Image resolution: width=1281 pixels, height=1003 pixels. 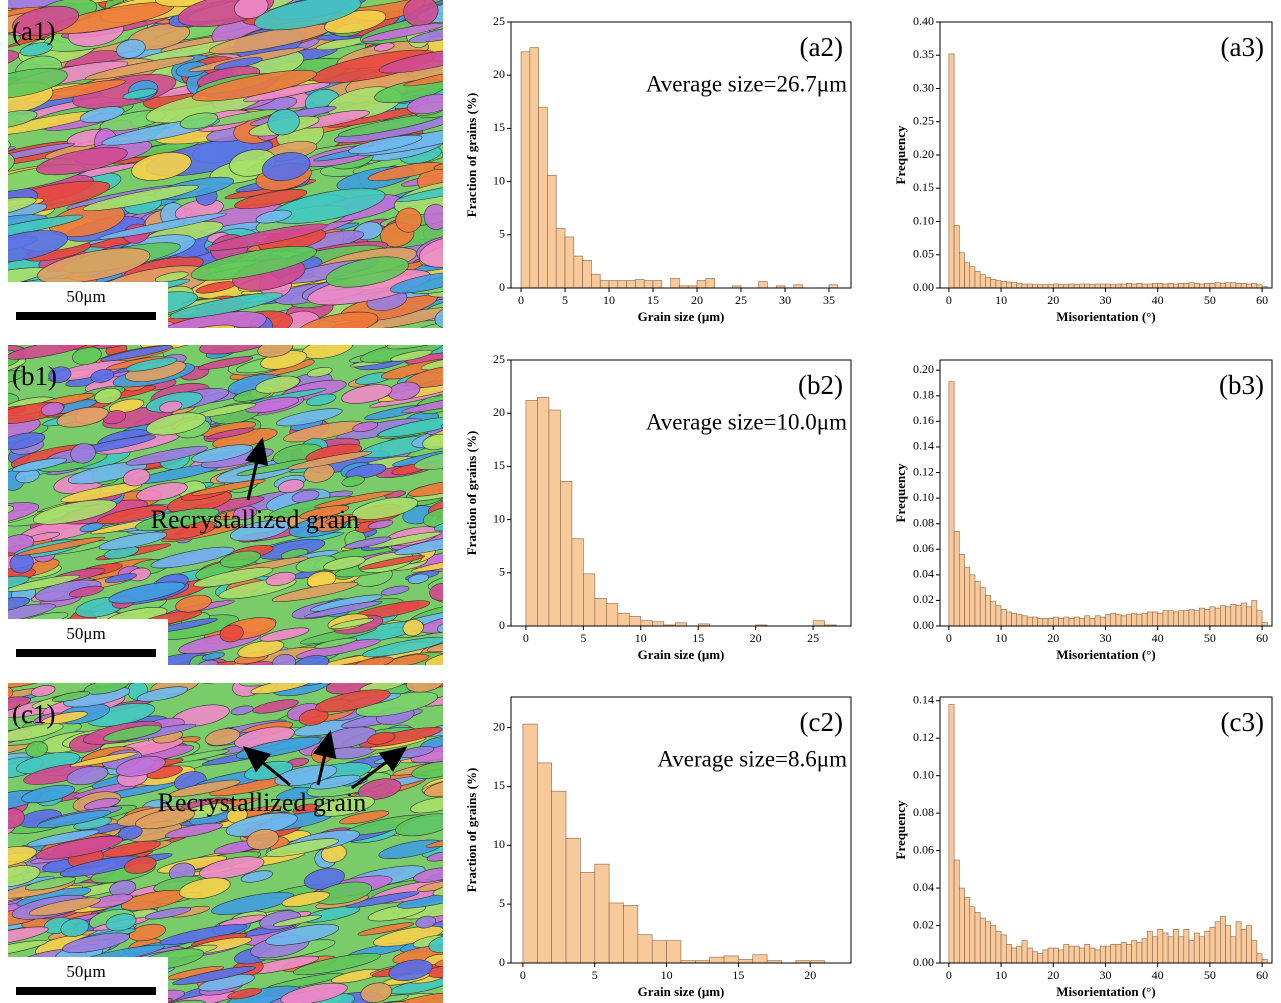 I want to click on x-tick-label: 20, so click(x=810, y=975).